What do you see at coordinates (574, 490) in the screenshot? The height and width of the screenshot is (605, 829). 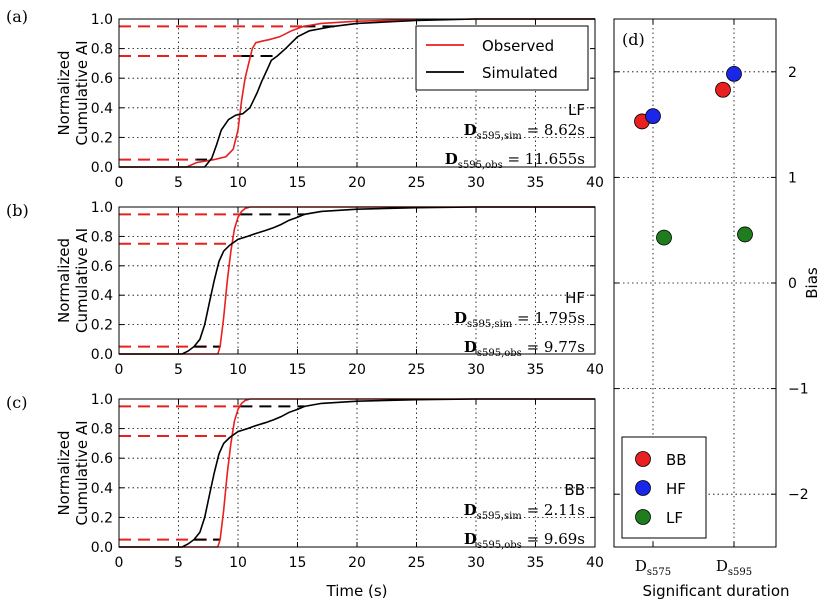 I see `annotation-band-label: BB` at bounding box center [574, 490].